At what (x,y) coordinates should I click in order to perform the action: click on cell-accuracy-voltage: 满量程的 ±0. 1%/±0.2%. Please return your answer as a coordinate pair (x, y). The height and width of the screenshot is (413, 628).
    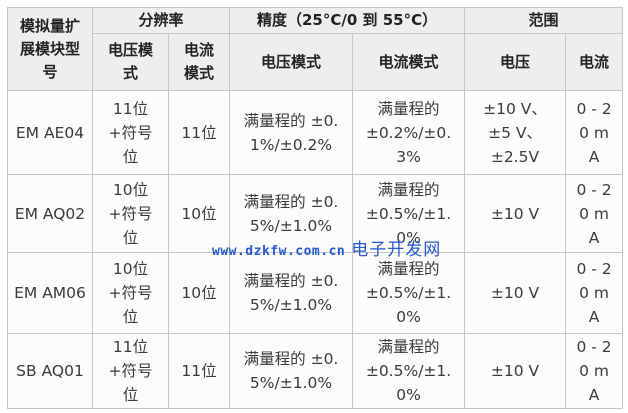
    Looking at the image, I should click on (291, 132).